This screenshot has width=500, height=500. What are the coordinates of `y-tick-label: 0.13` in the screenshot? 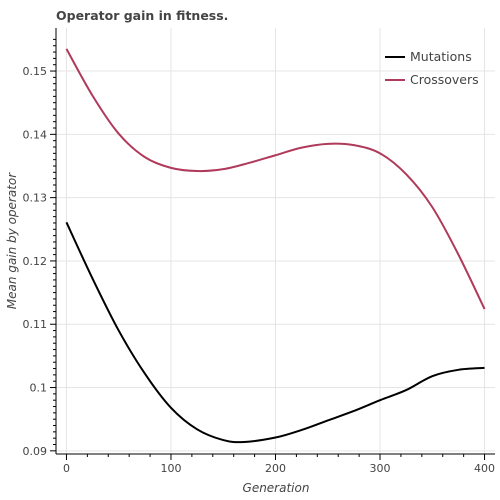 It's located at (35, 198).